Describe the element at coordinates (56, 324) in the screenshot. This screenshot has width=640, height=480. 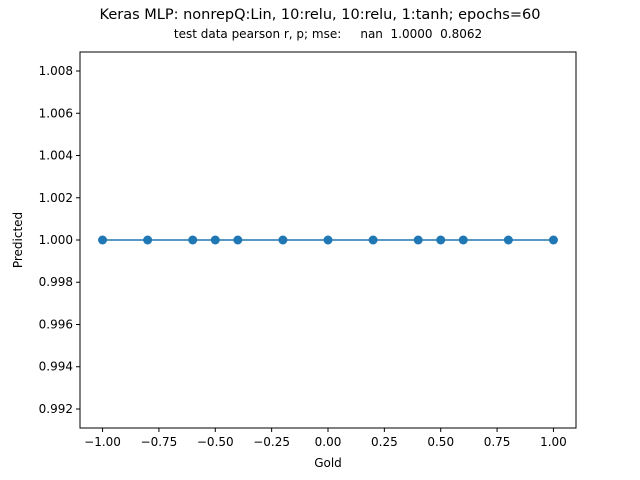
I see `y-tick-label: 0.996` at that location.